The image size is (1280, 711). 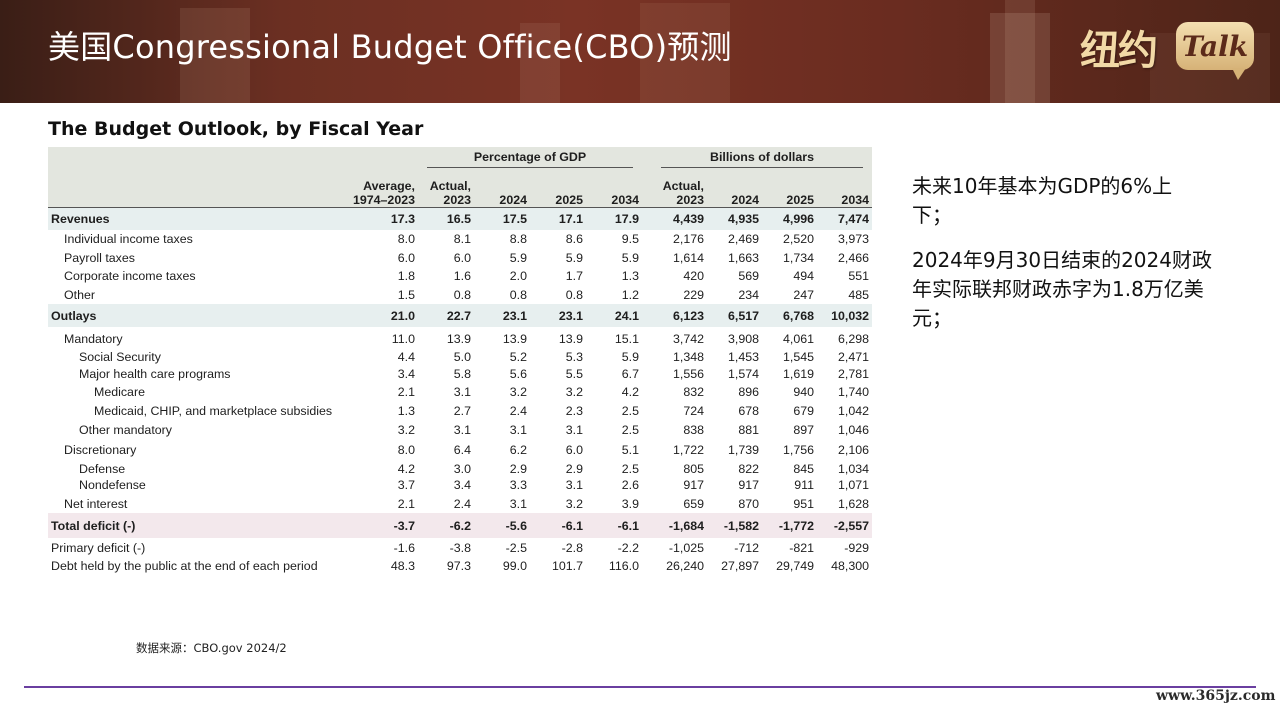 I want to click on table-cell: 724, so click(x=693, y=411).